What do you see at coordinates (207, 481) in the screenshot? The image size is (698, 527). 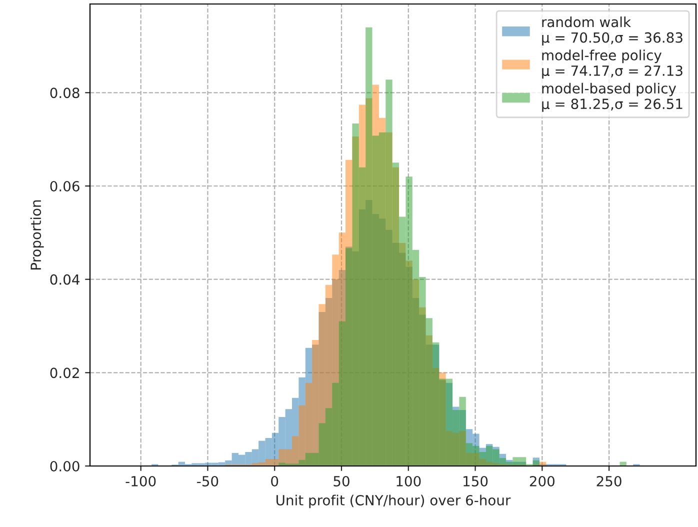 I see `x-tick-label: -50` at bounding box center [207, 481].